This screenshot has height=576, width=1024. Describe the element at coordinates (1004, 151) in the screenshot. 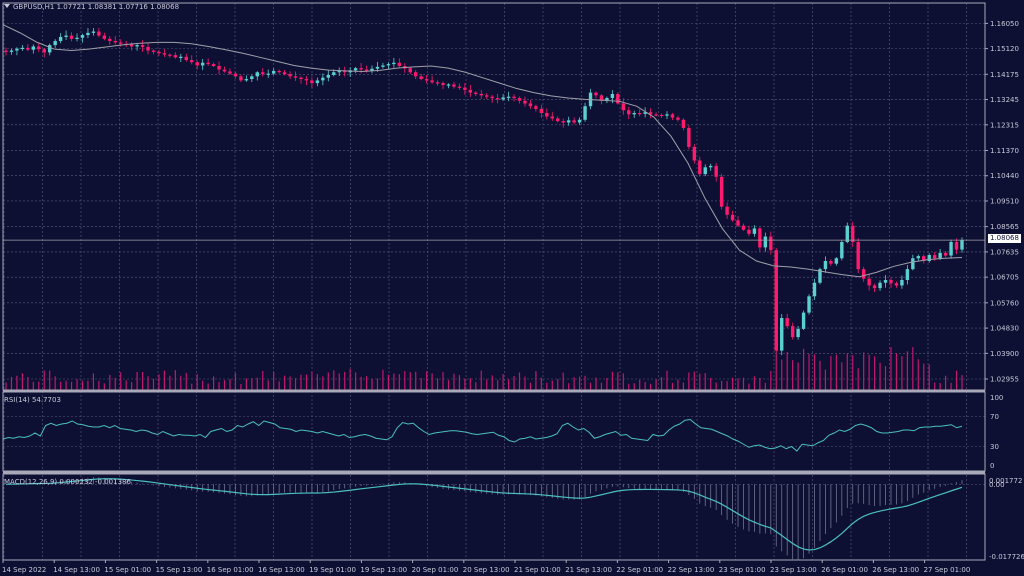

I see `svg-text: 1.11370` at that location.